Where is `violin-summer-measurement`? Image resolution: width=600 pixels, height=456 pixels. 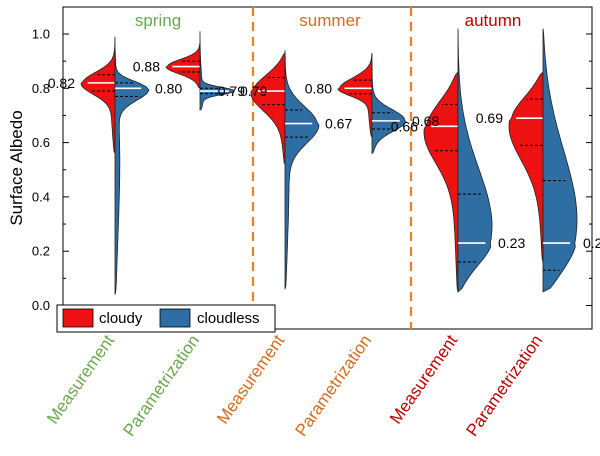
violin-summer-measurement is located at coordinates (285, 170).